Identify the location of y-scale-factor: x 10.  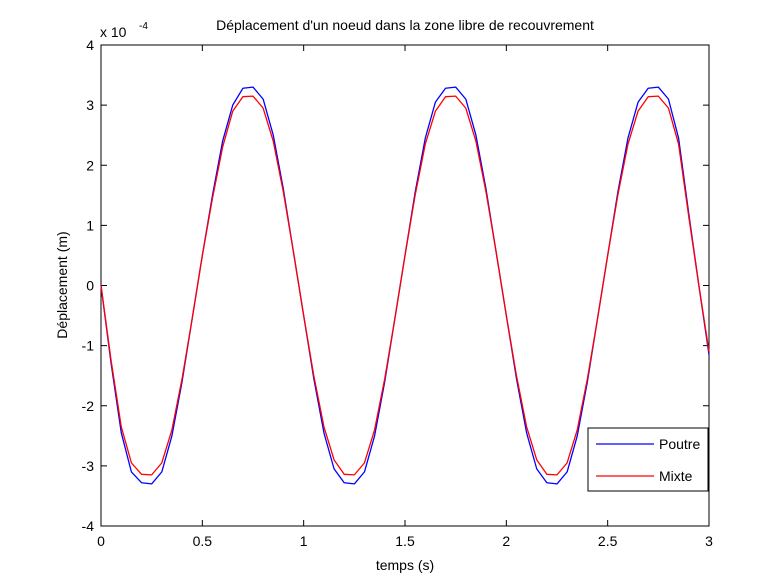
(113, 32).